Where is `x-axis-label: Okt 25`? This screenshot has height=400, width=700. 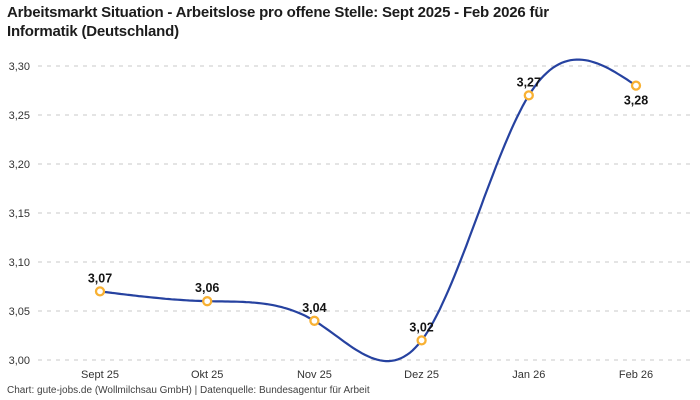 x-axis-label: Okt 25 is located at coordinates (207, 375).